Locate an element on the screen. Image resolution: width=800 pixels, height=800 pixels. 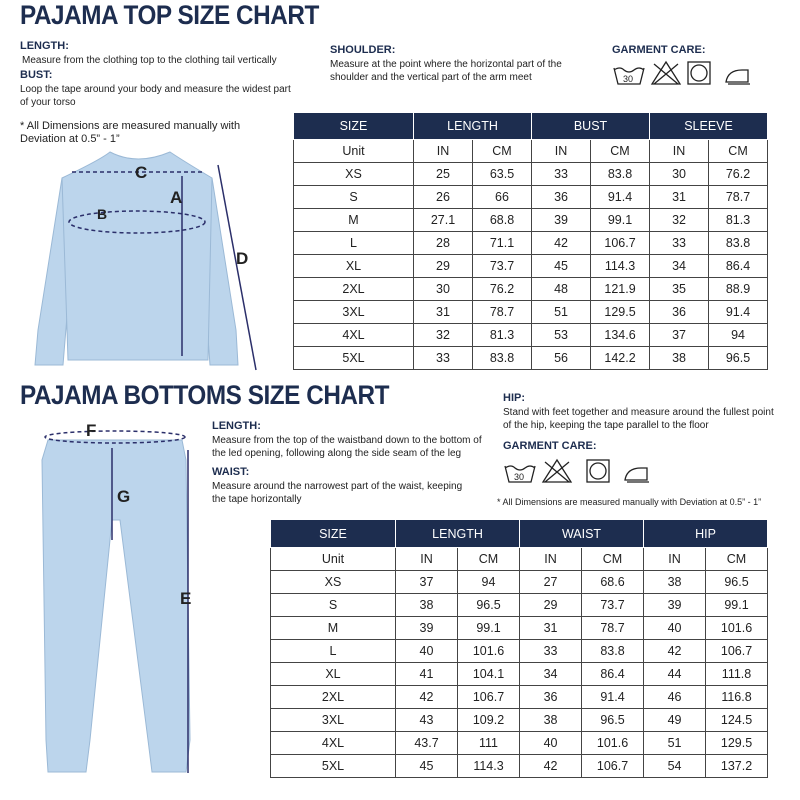
size-row: L 28 71.1 42 106.7 33 83.8 is located at coordinates (531, 243).